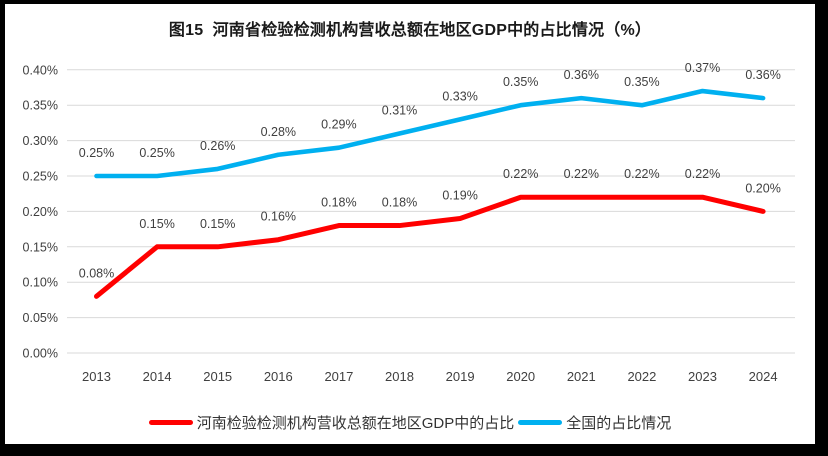 The image size is (828, 456). Describe the element at coordinates (40, 212) in the screenshot. I see `y-axis-tick-label: 0.20%` at that location.